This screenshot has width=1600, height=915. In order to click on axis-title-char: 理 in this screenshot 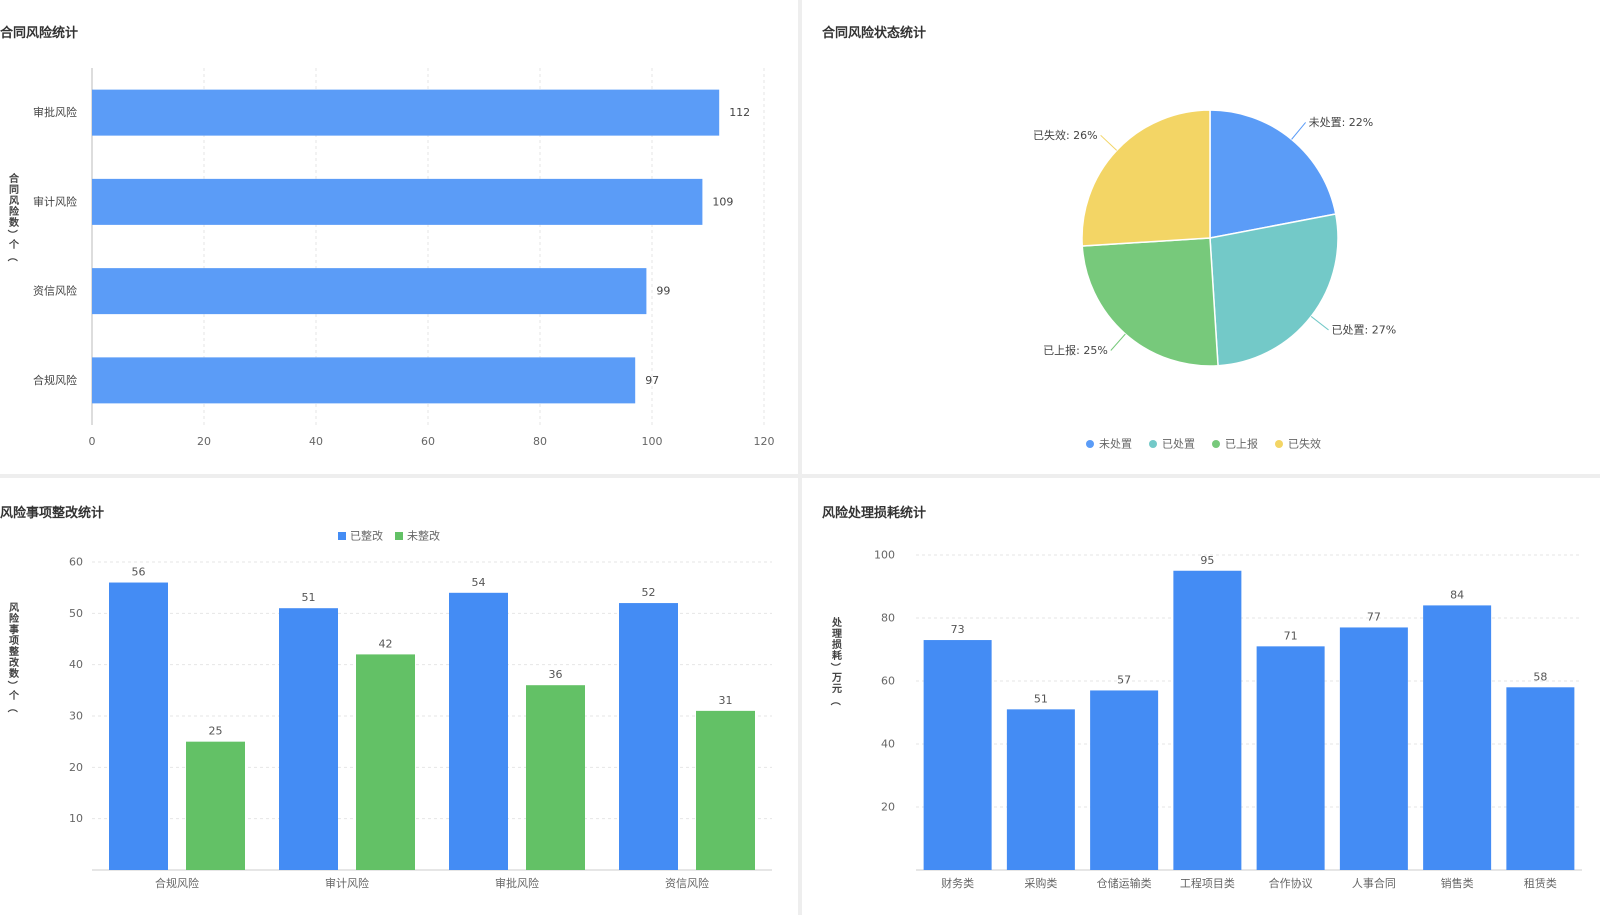, I will do `click(837, 634)`.